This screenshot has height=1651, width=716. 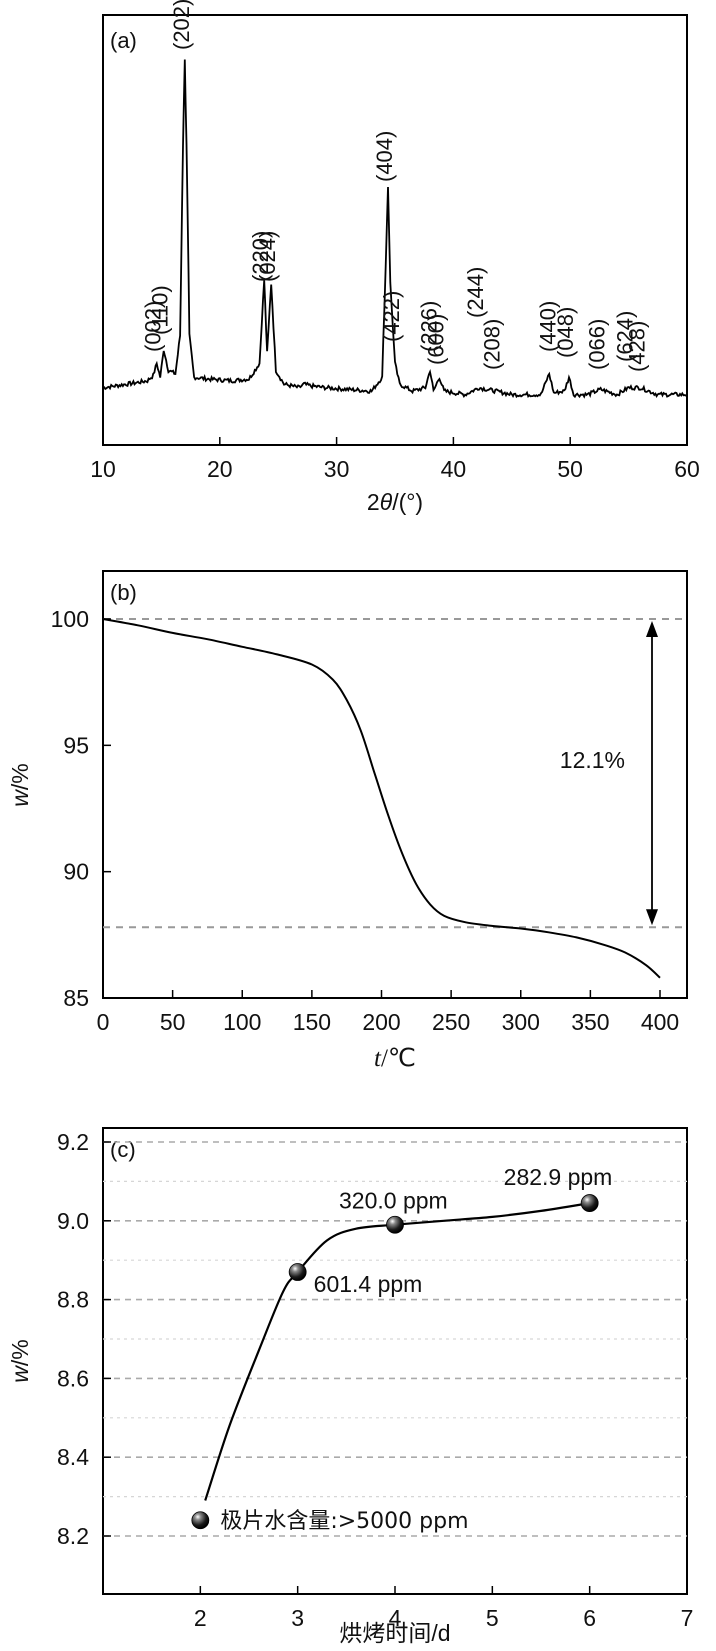 I want to click on panel-b-y-axis-title: w/%, so click(x=20, y=784).